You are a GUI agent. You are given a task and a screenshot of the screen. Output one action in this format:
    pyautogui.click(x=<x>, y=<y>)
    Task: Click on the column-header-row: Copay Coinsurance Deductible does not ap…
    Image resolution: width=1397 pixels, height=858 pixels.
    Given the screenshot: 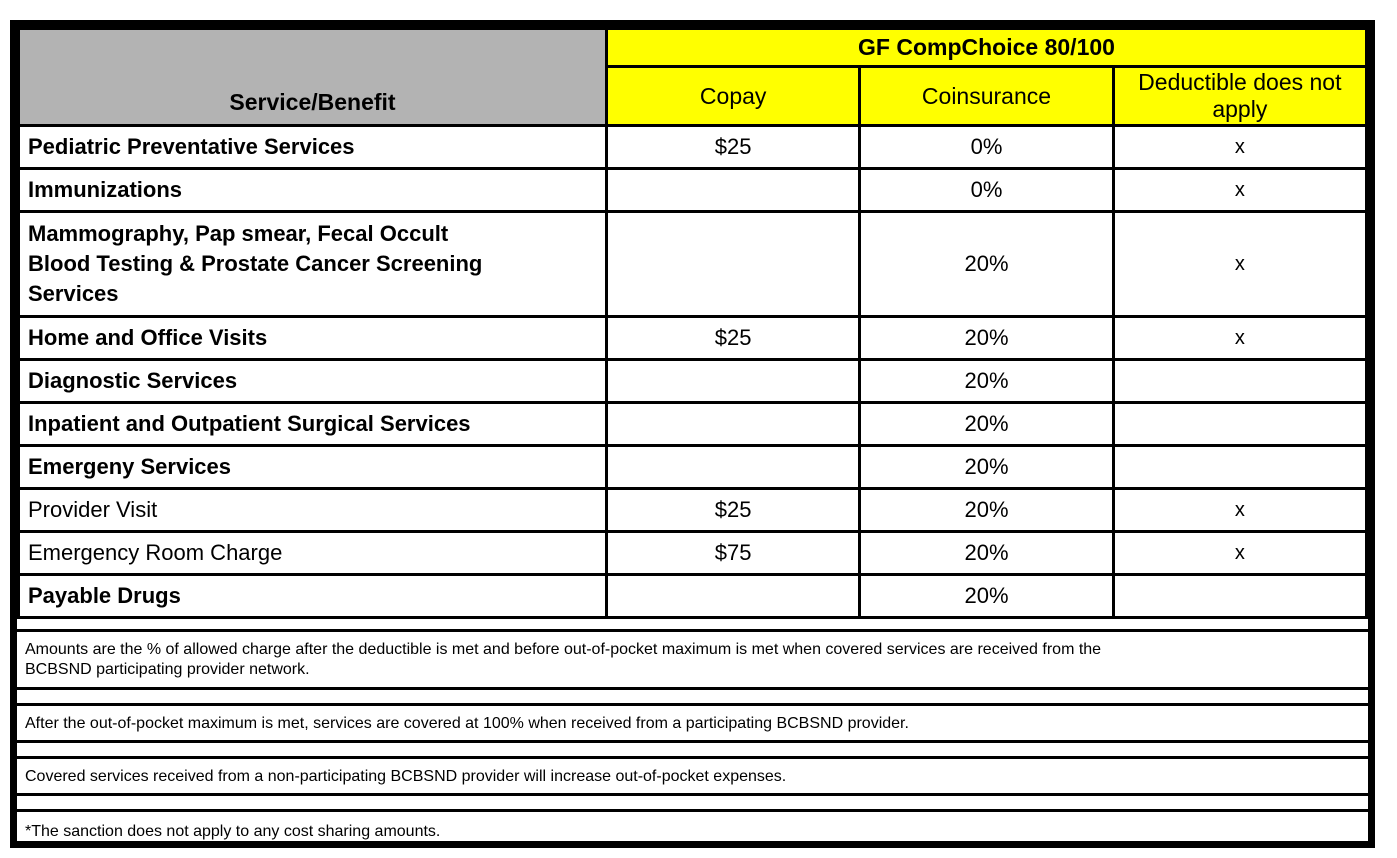 What is the action you would take?
    pyautogui.click(x=693, y=96)
    